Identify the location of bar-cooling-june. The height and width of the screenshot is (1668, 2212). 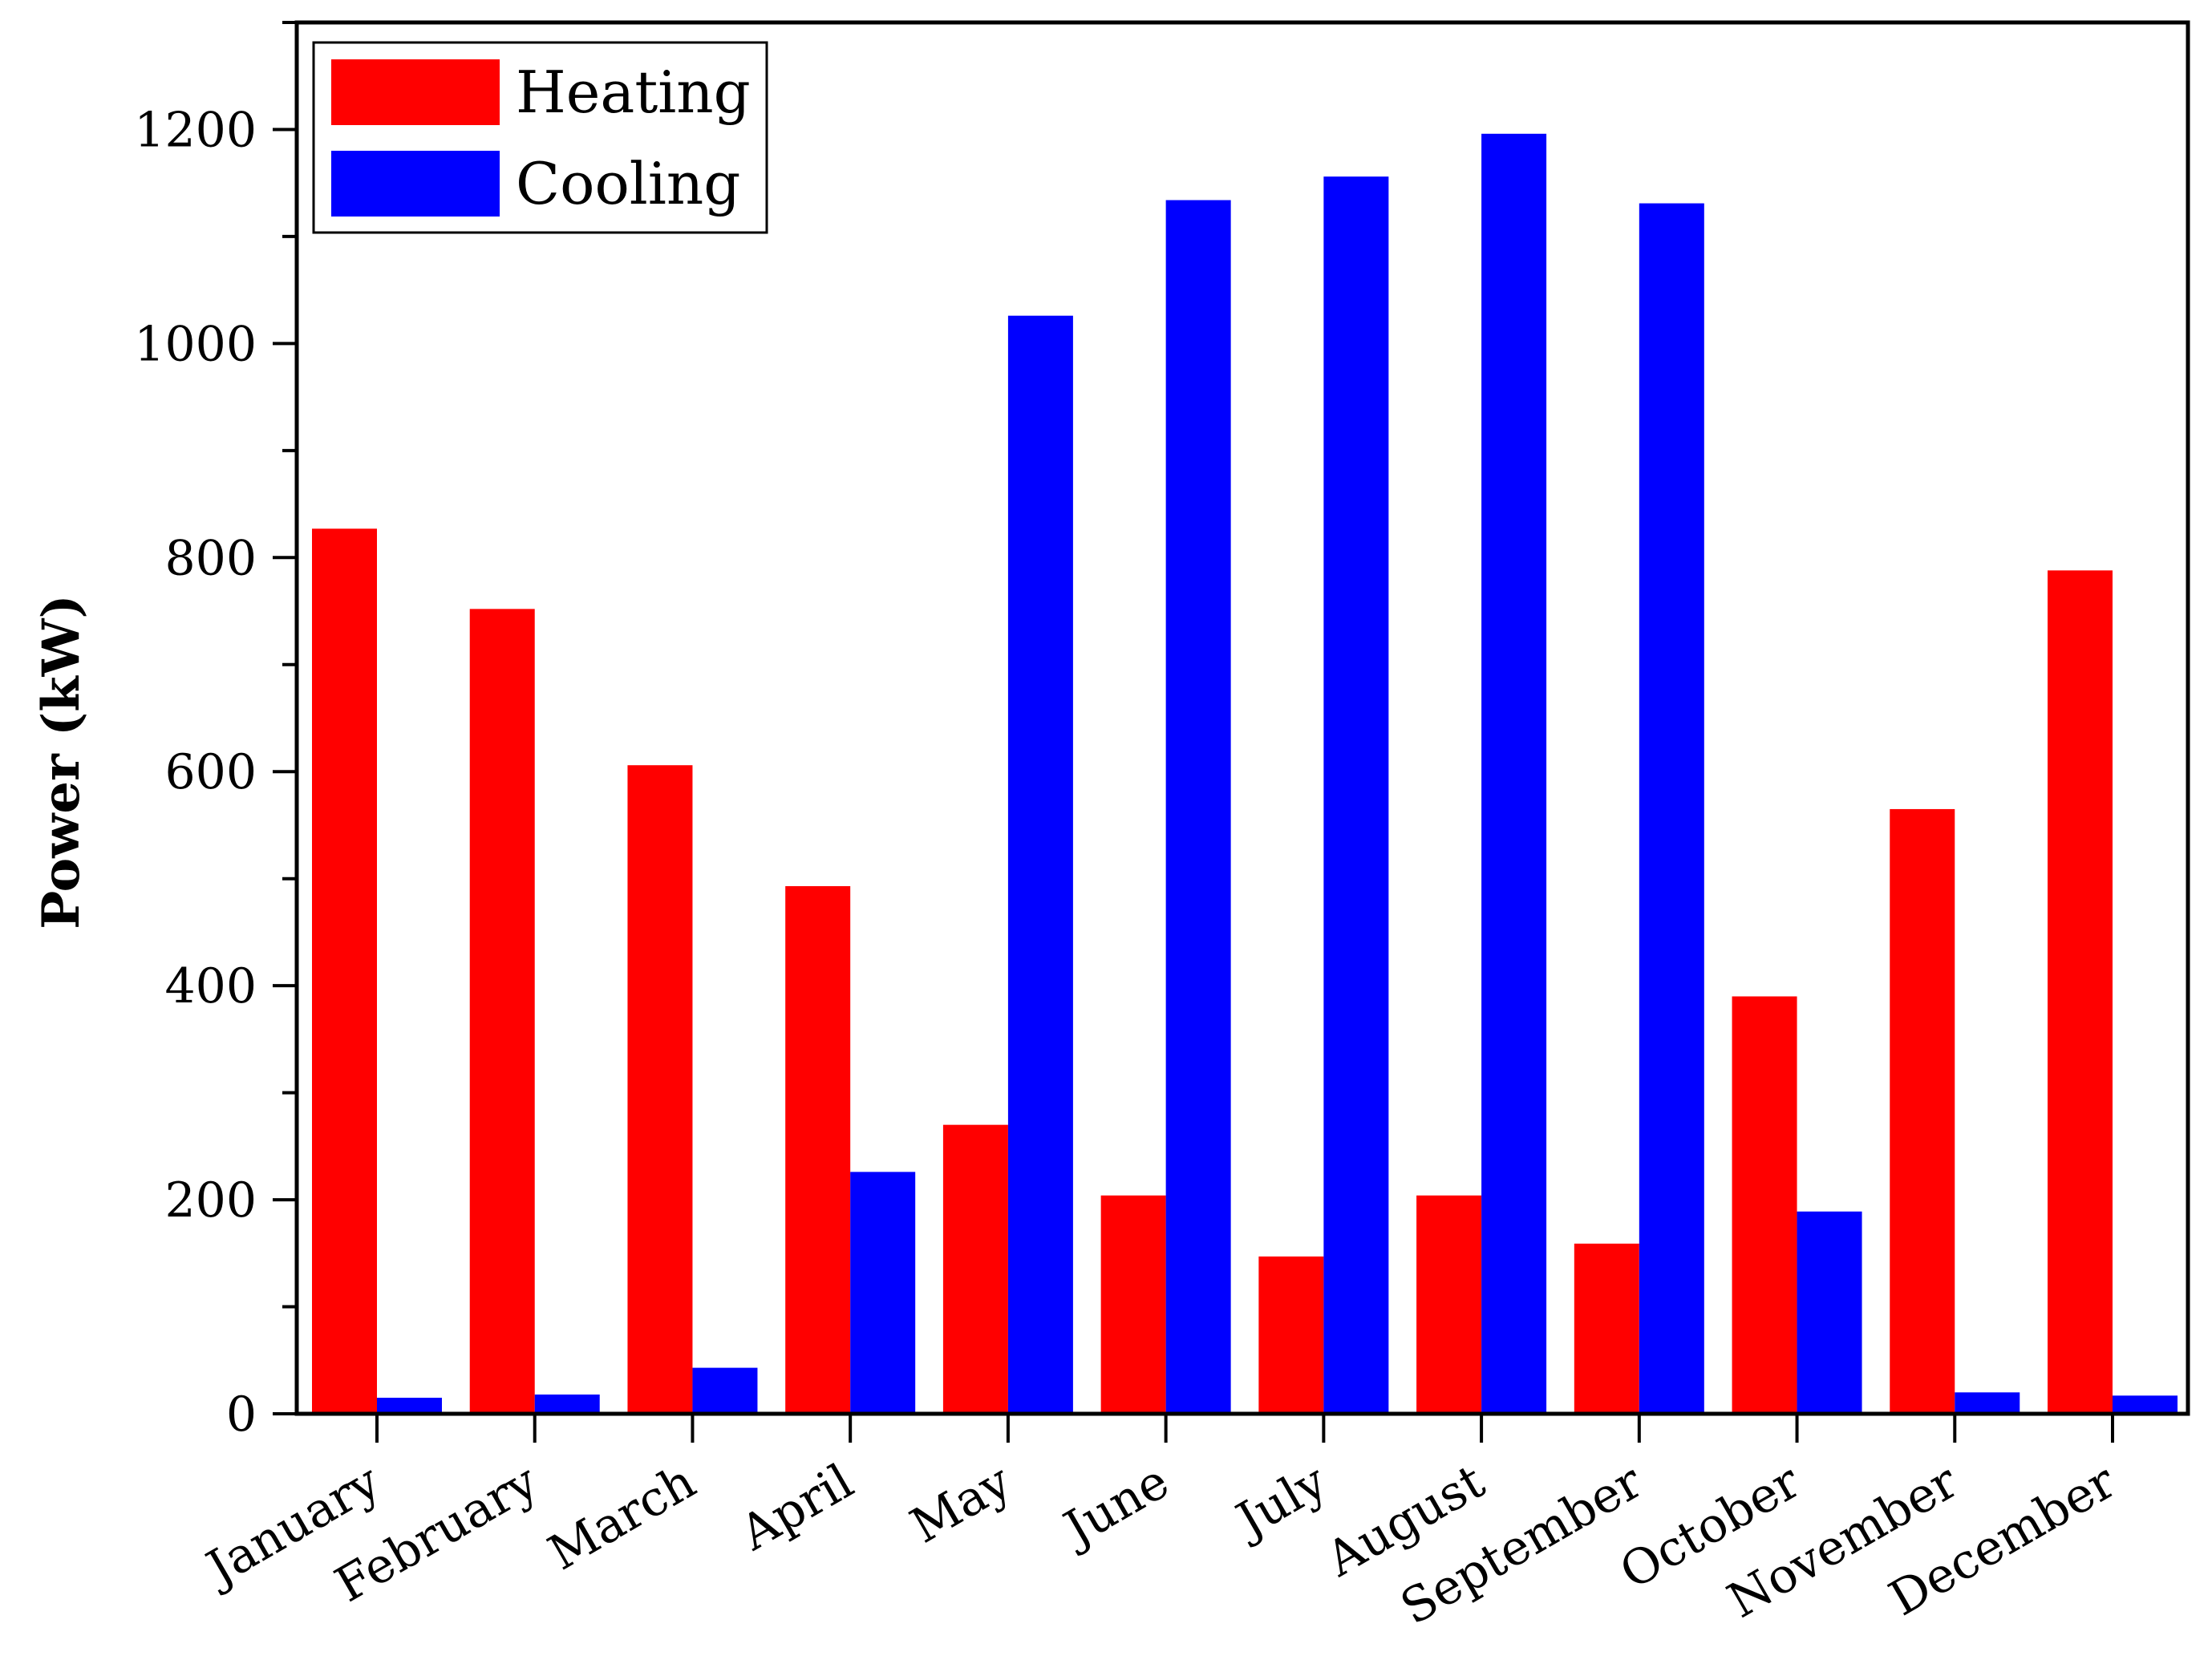
(1198, 808).